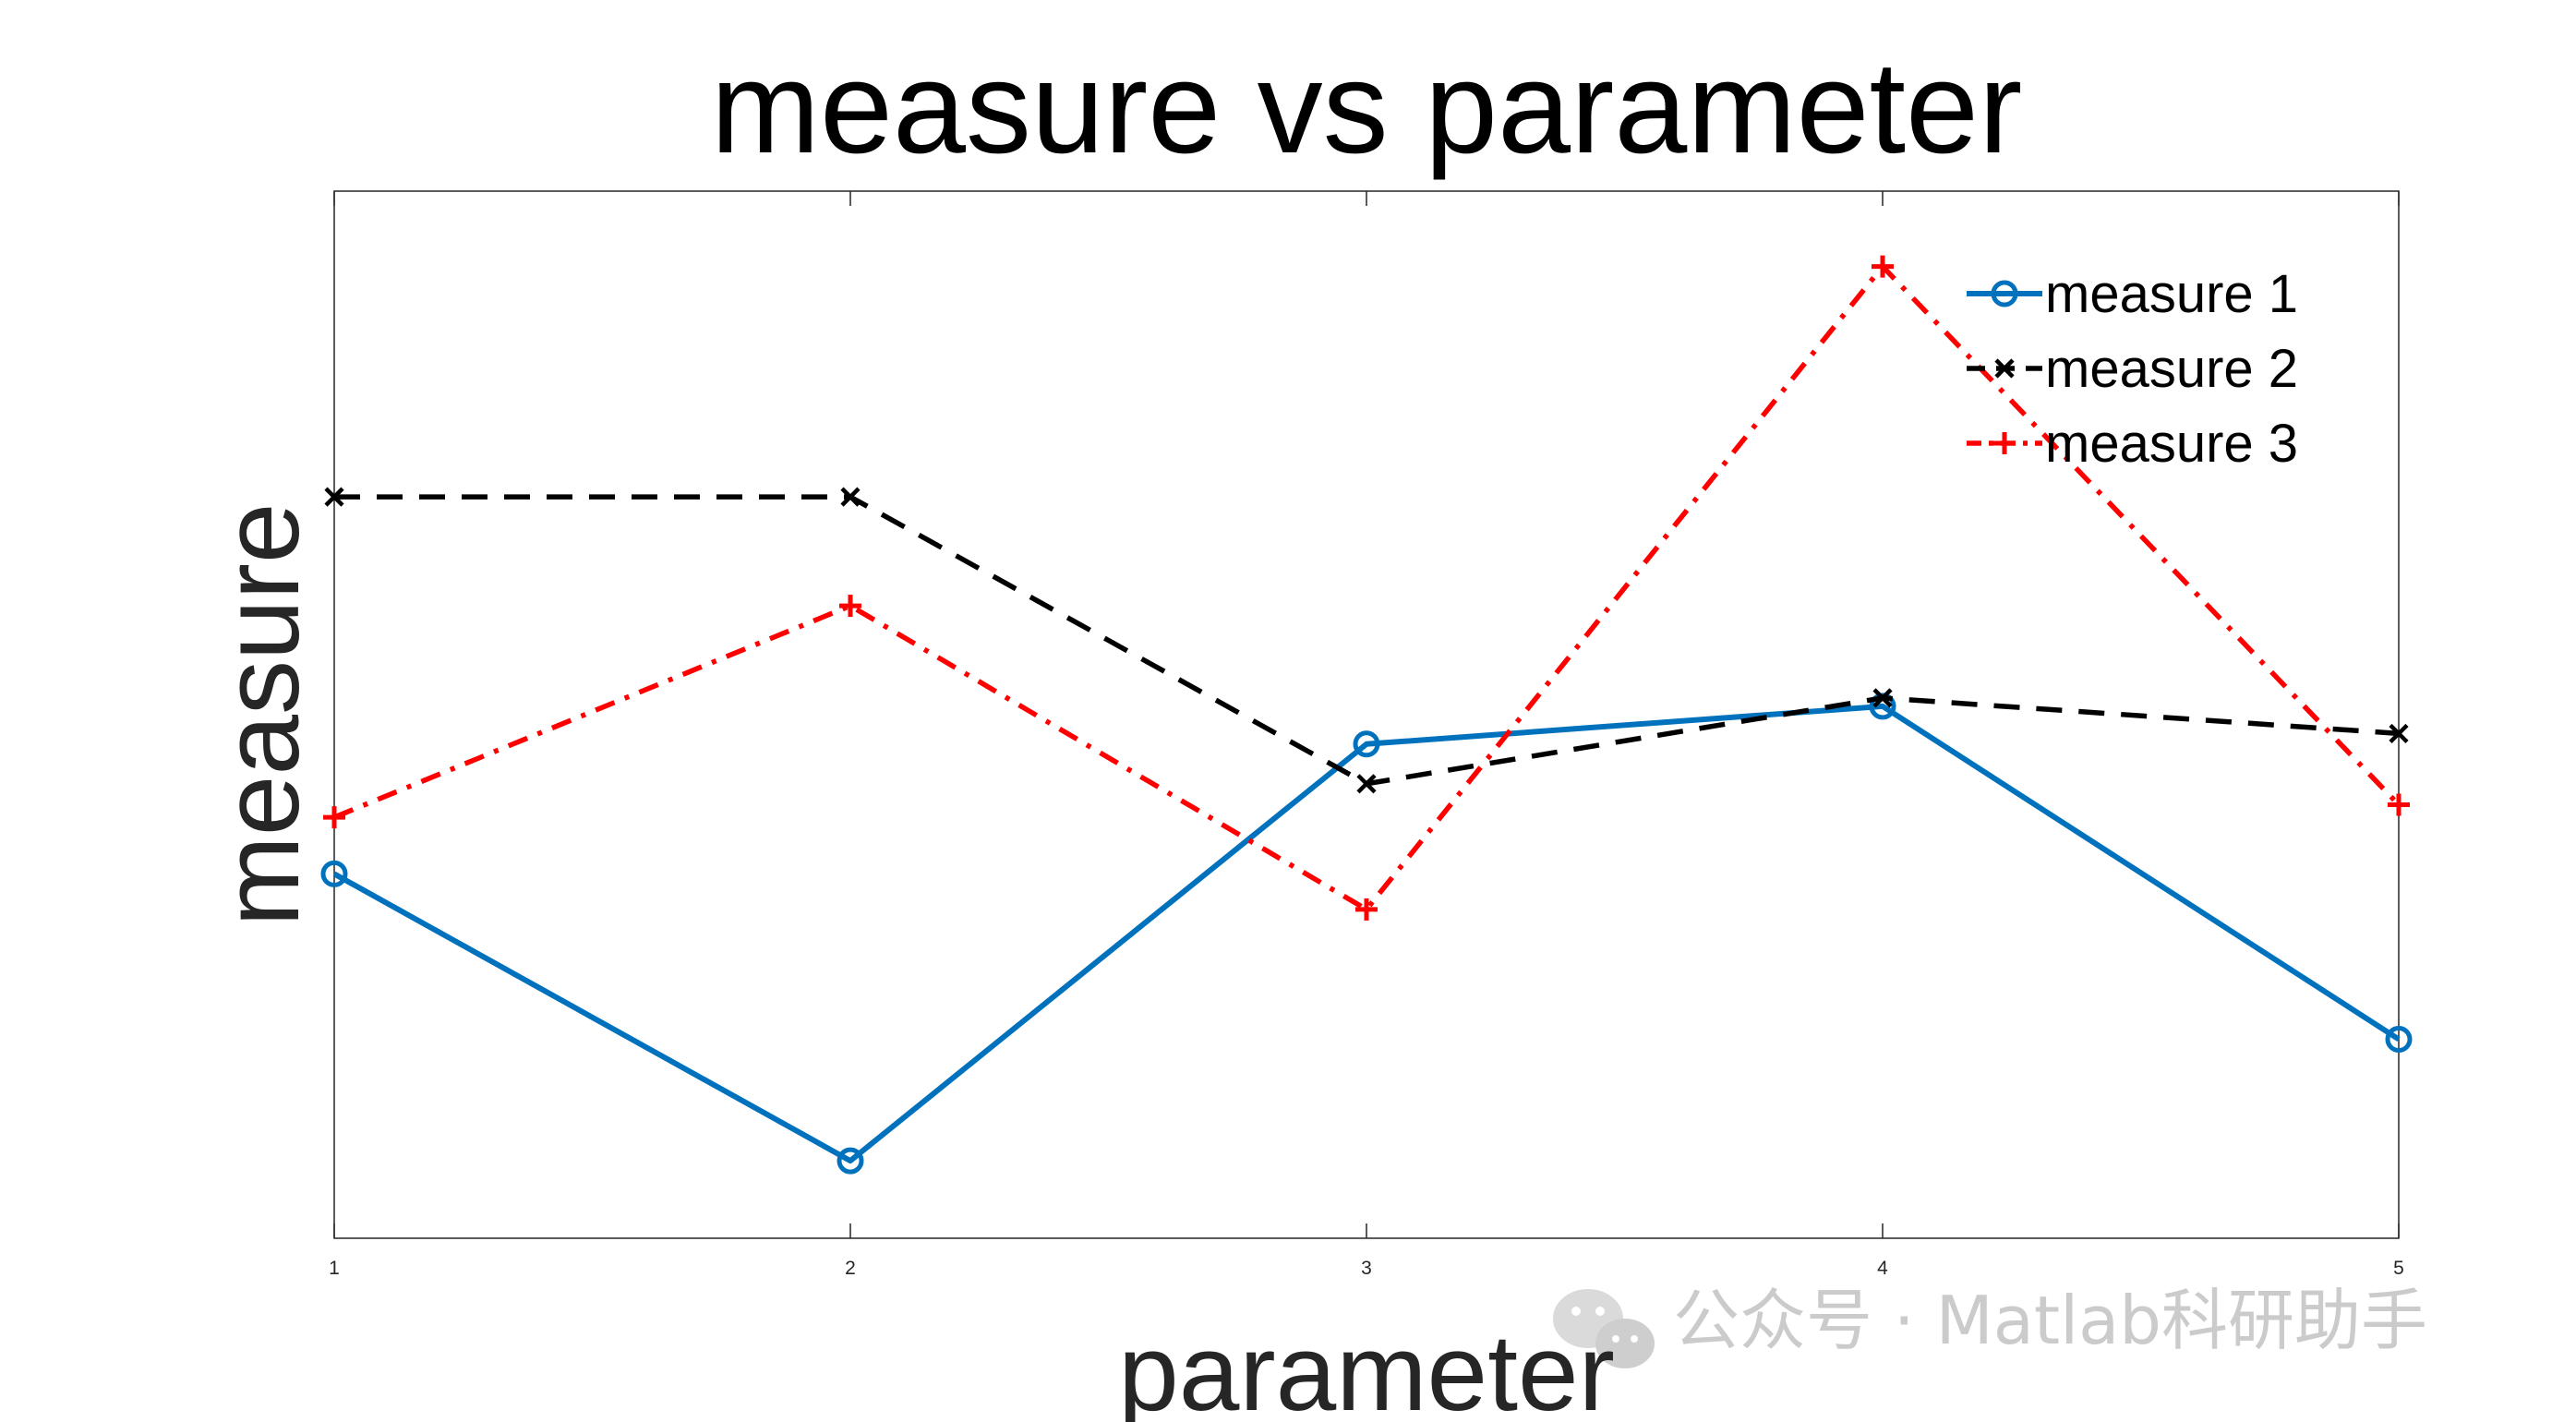 The height and width of the screenshot is (1422, 2576). I want to click on legend-entry: measure 2, so click(2132, 369).